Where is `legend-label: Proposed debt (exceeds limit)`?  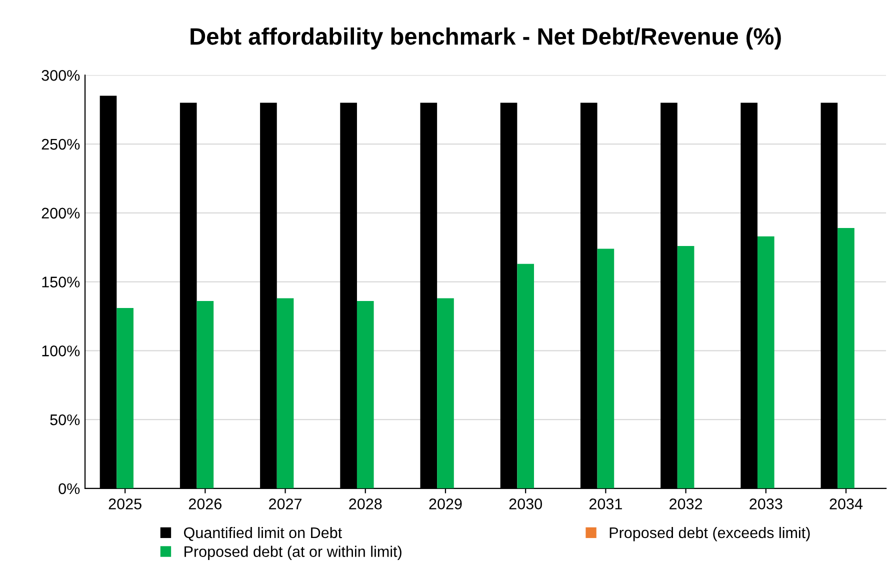 legend-label: Proposed debt (exceeds limit) is located at coordinates (710, 534).